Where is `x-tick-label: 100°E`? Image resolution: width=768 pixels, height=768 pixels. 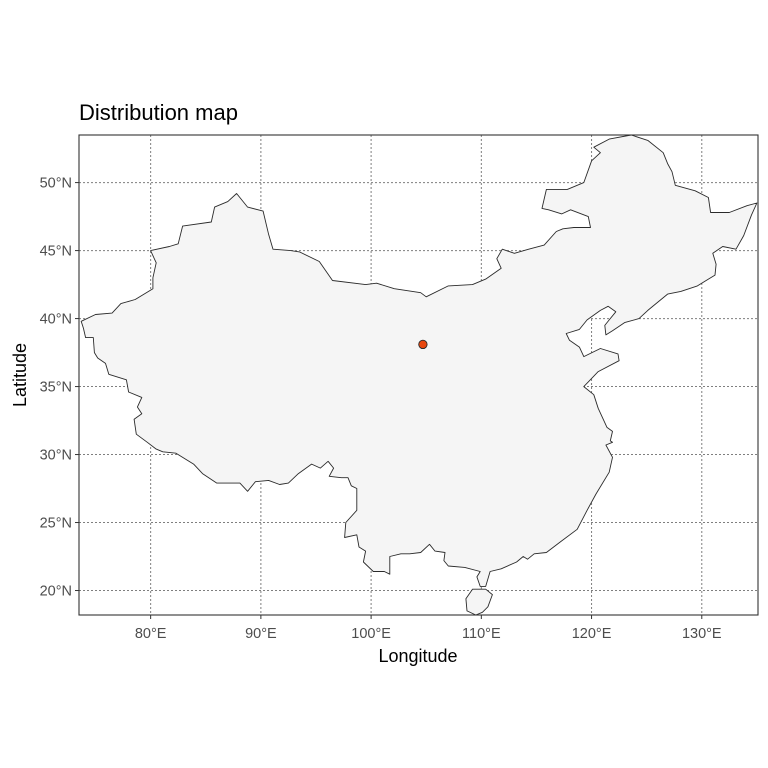
x-tick-label: 100°E is located at coordinates (371, 634).